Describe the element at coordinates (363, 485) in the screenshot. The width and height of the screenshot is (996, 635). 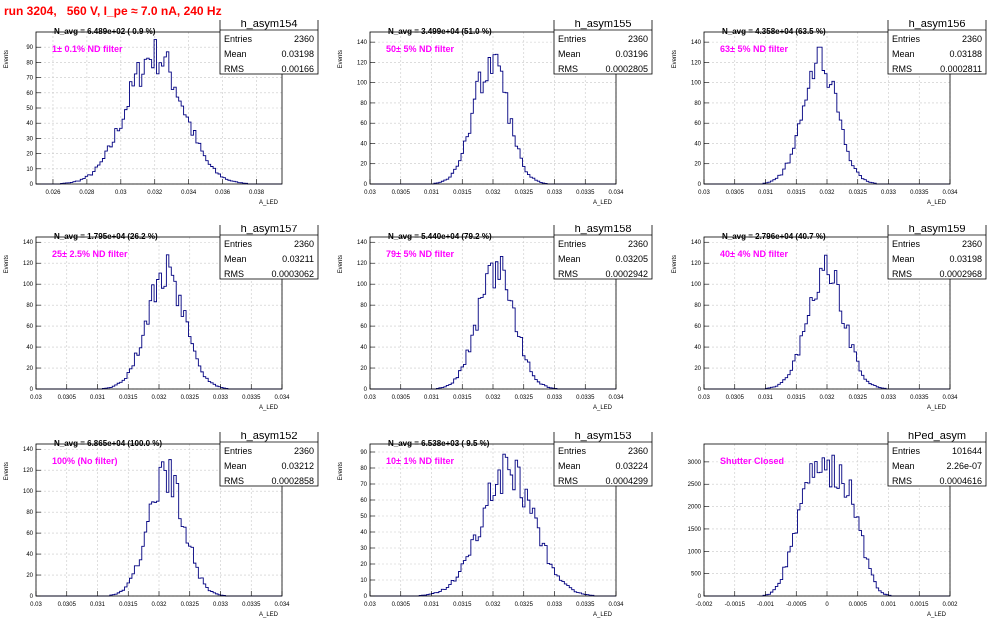
I see `y-tick-label: 70` at that location.